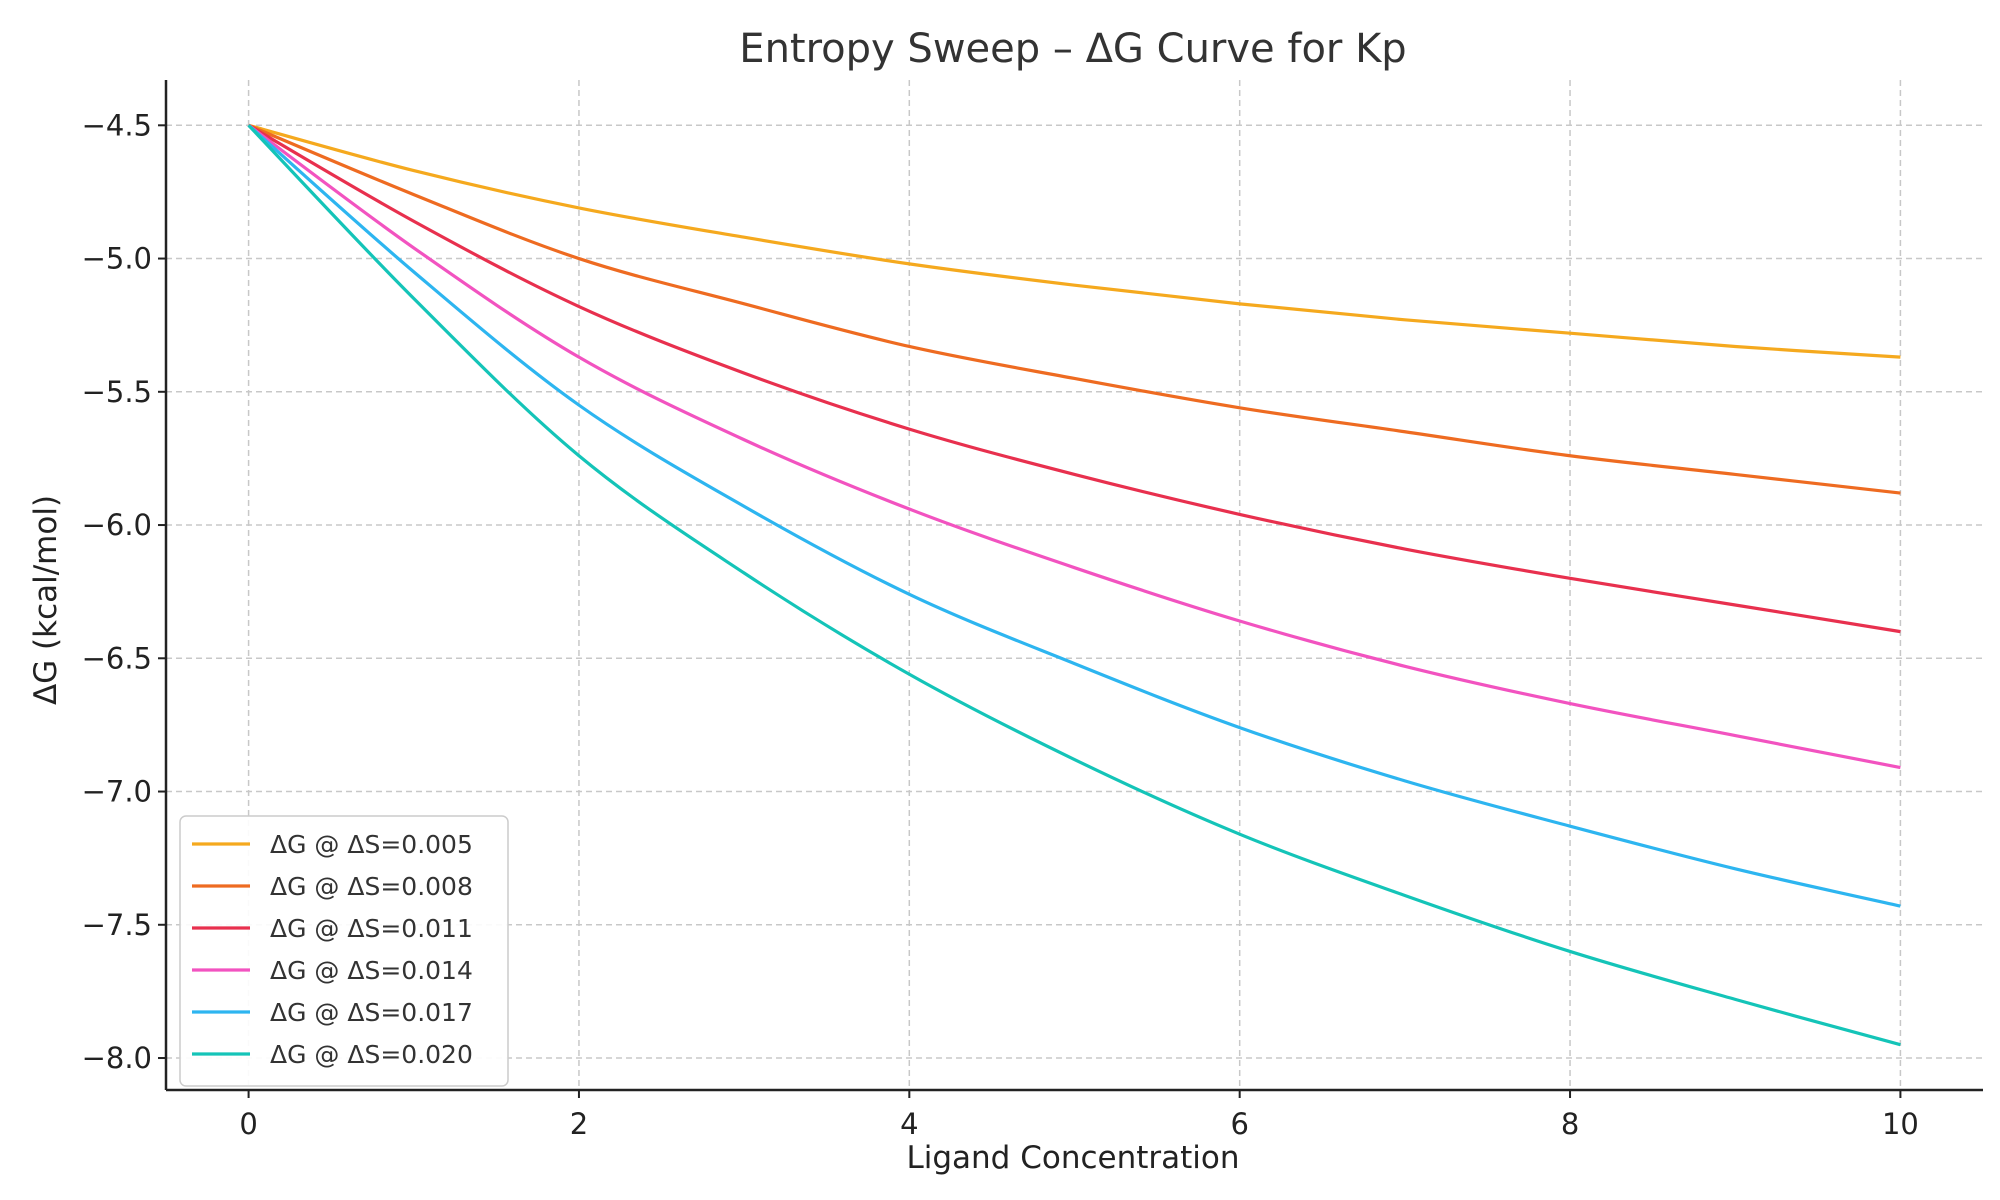  Describe the element at coordinates (1072, 1158) in the screenshot. I see `x-axis-label: Ligand Concentration` at that location.